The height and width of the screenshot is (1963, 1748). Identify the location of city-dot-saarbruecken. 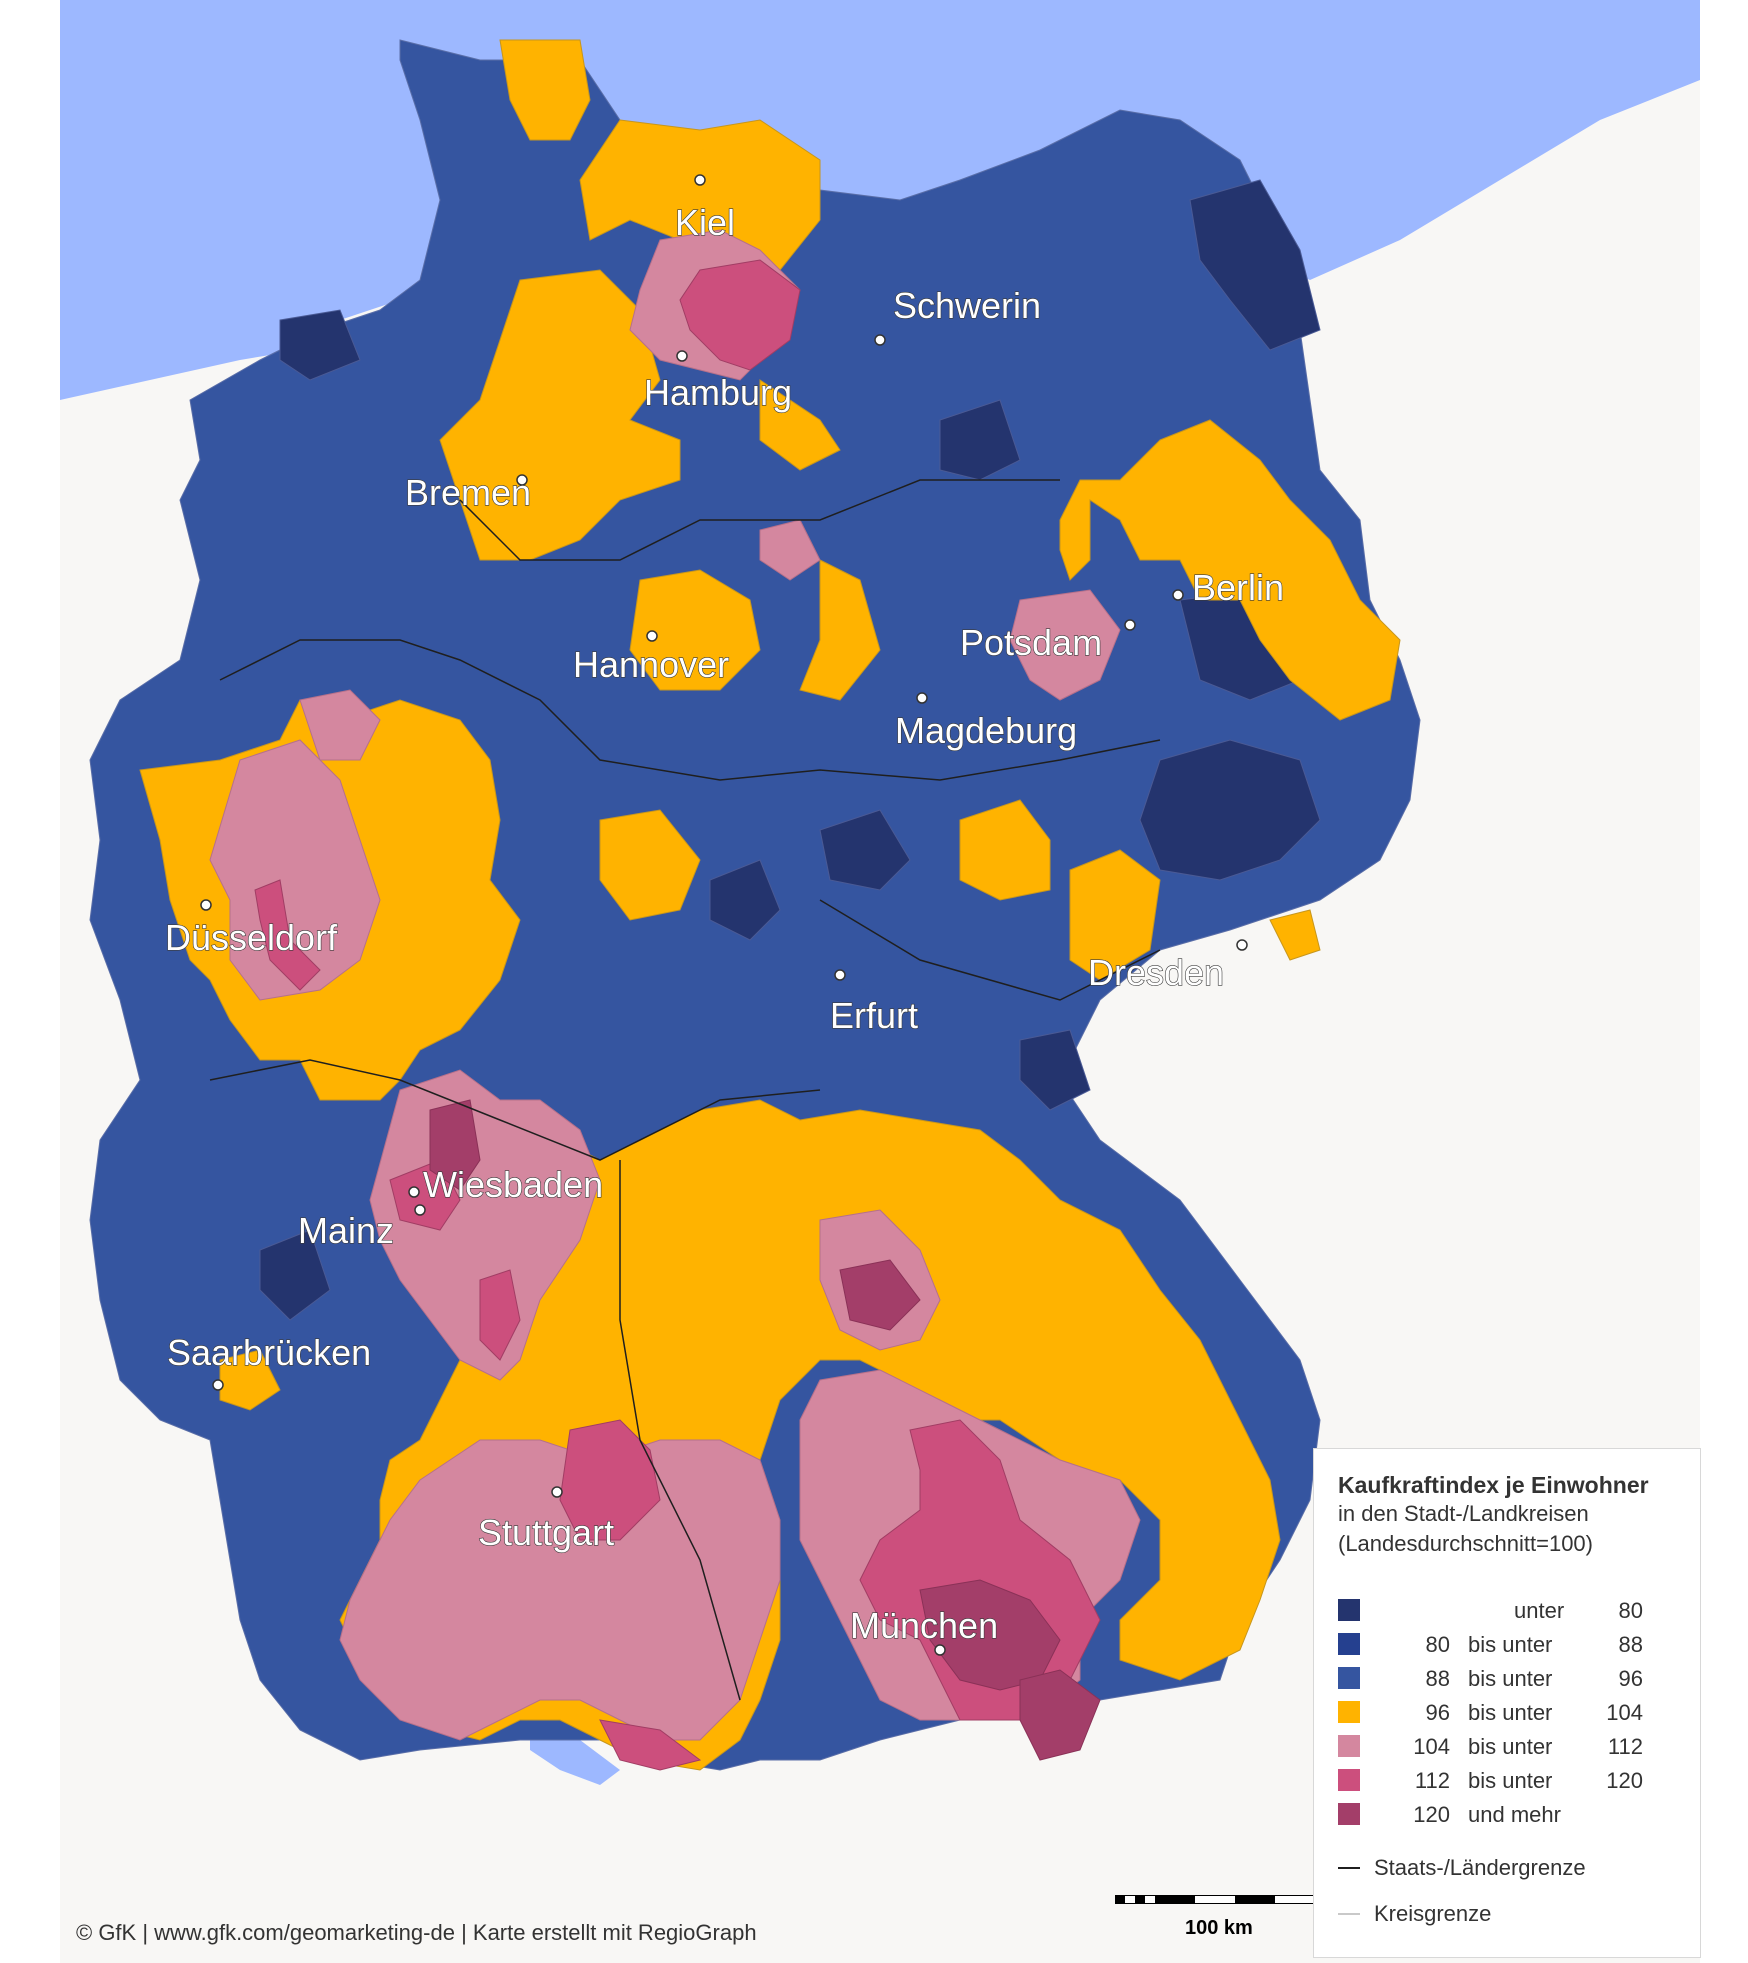
(218, 1385).